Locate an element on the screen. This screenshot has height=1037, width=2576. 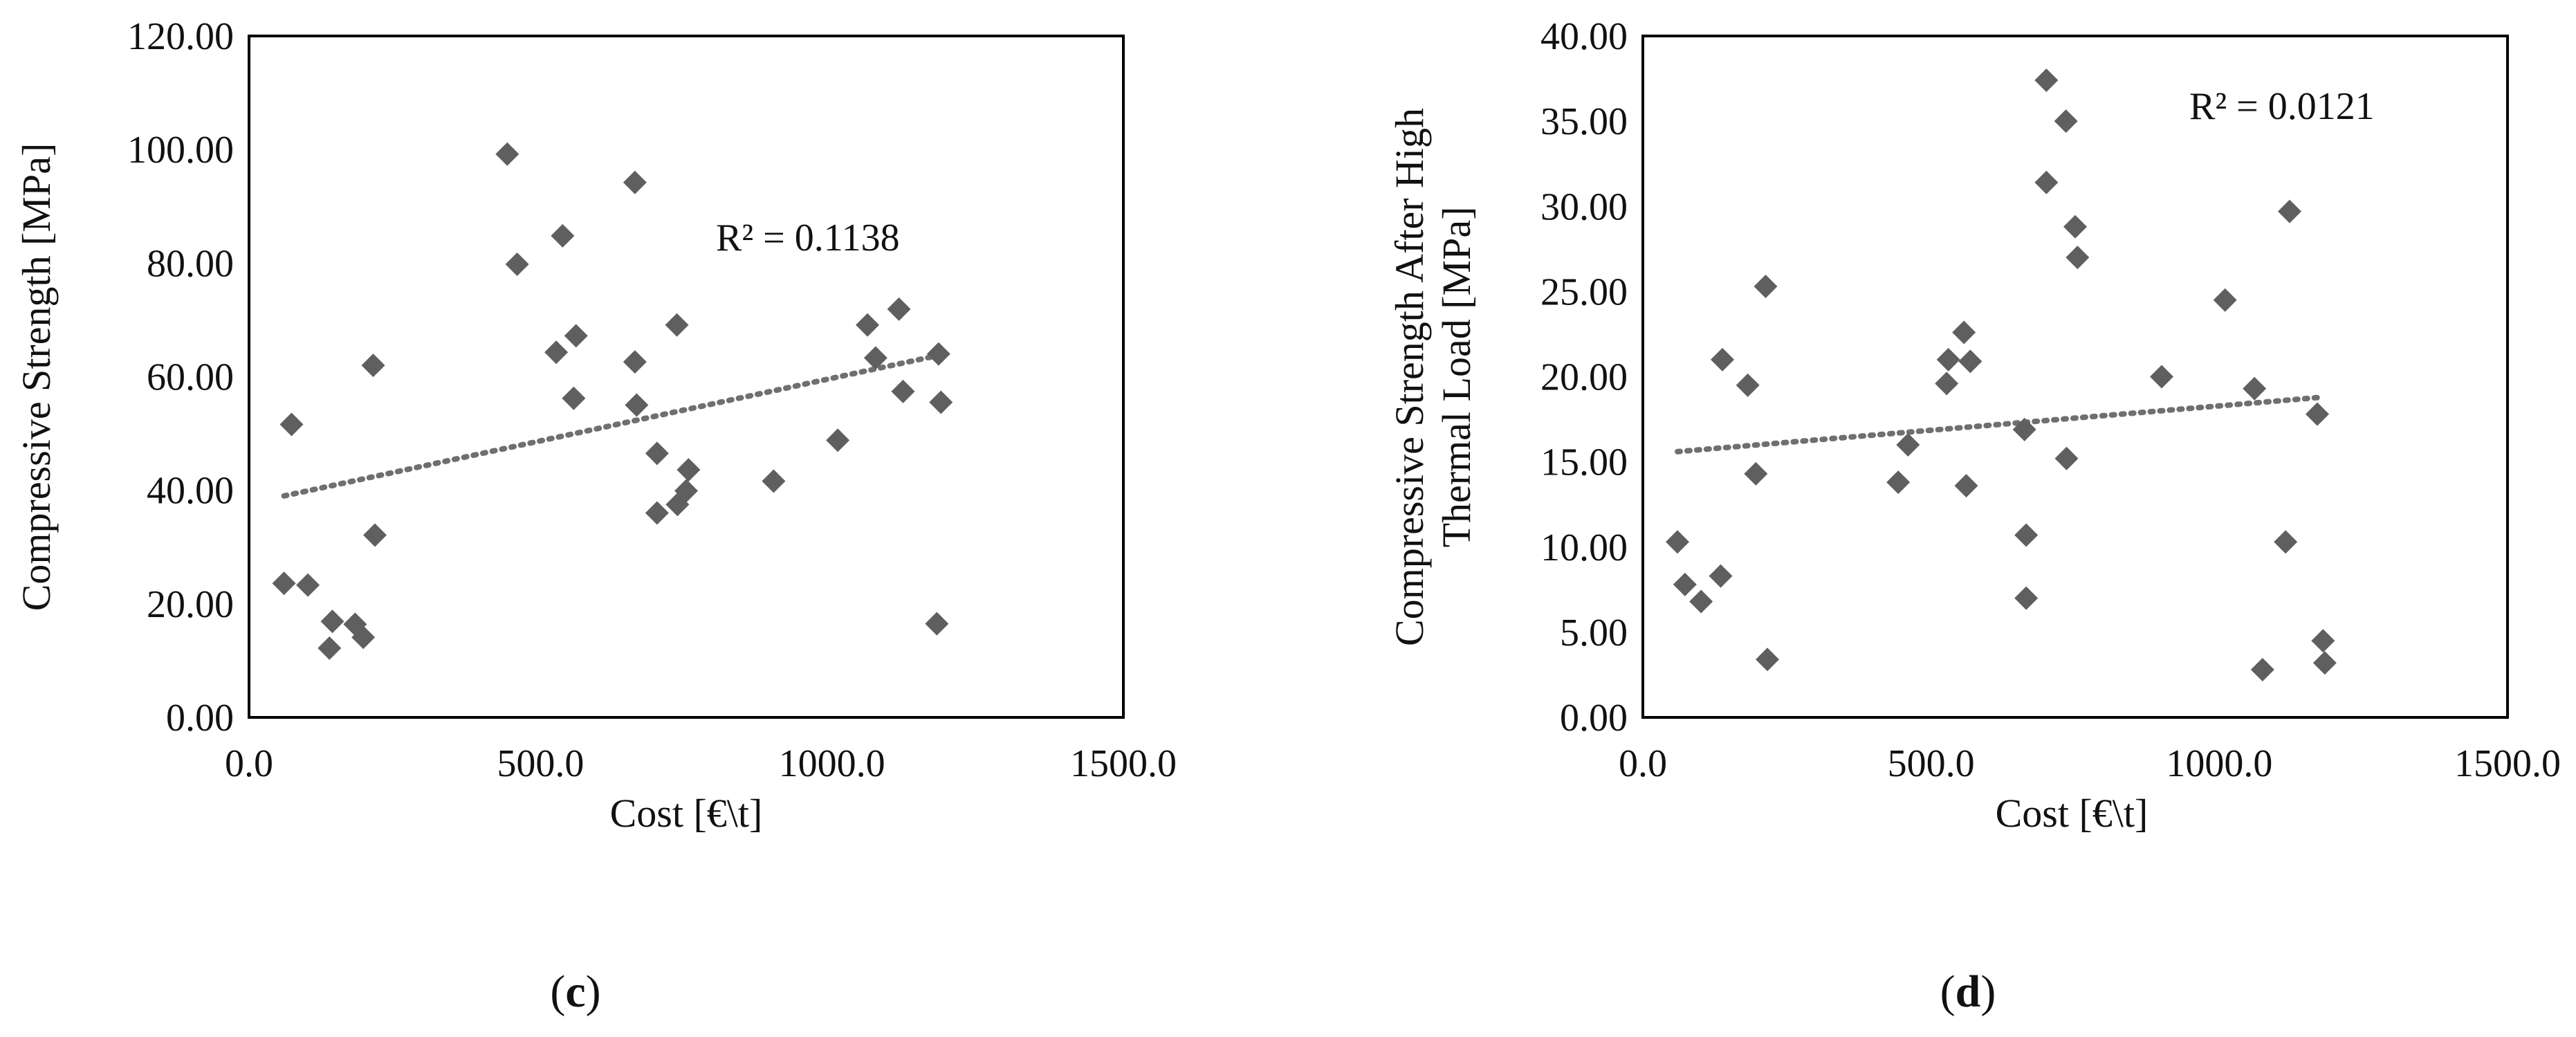
y-tick-label-c: 20.00 is located at coordinates (190, 604).